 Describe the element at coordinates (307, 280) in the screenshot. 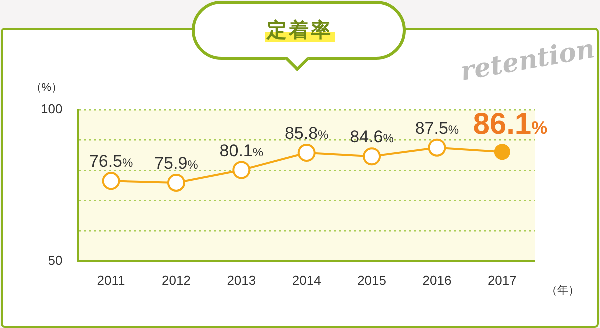

I see `x-tick-label: 2014` at that location.